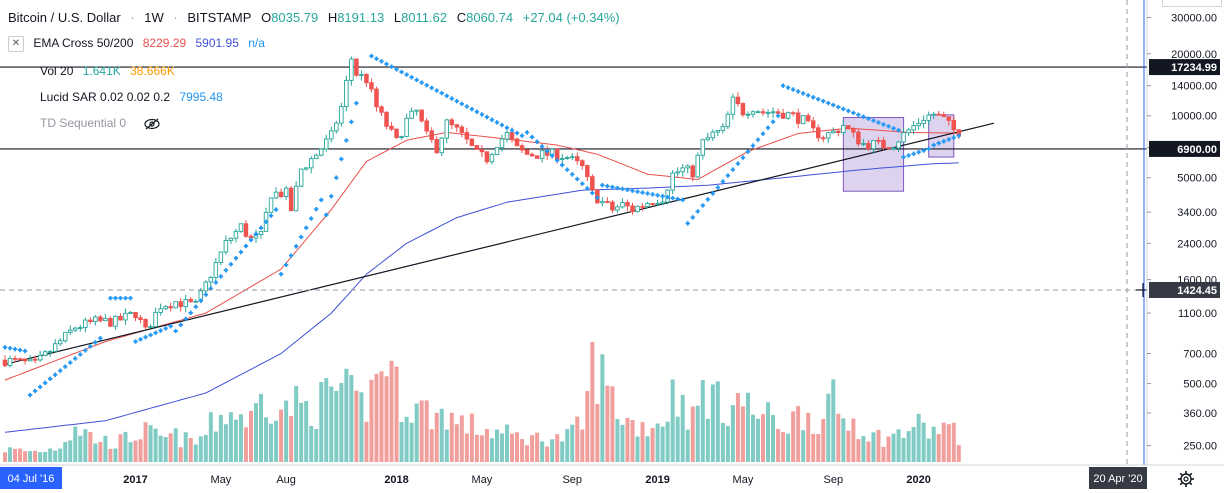 This screenshot has width=1224, height=493. I want to click on vol-label: Vol 20, so click(57, 71).